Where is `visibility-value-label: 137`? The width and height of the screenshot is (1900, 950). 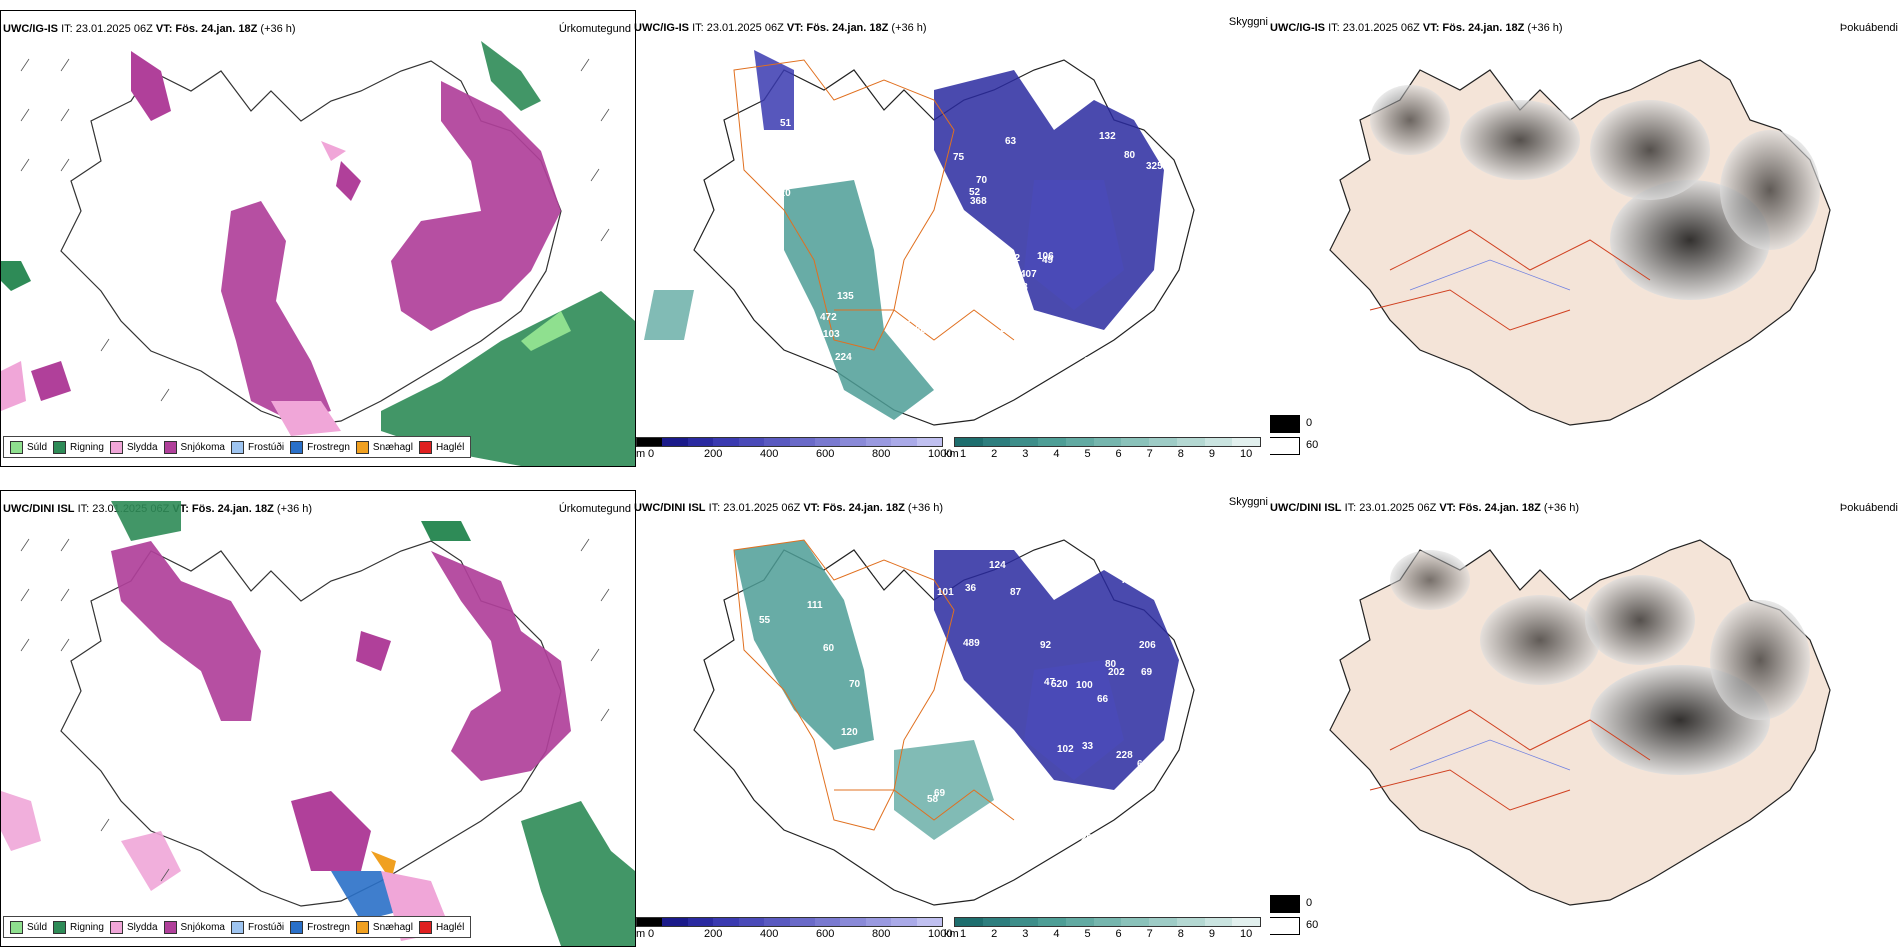 visibility-value-label: 137 is located at coordinates (1105, 796).